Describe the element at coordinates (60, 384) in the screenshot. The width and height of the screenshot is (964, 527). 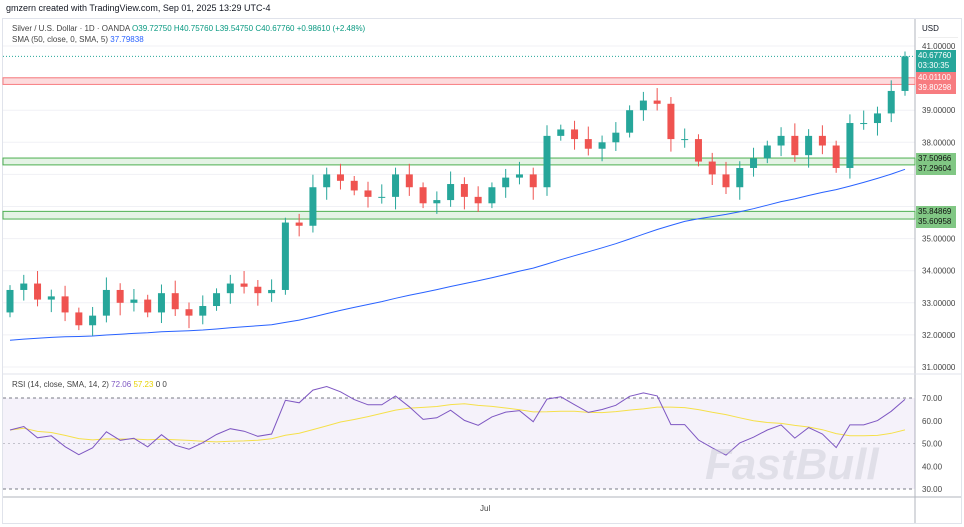
I see `rsi-label: RSI (14, close, SMA, 14, 2)` at that location.